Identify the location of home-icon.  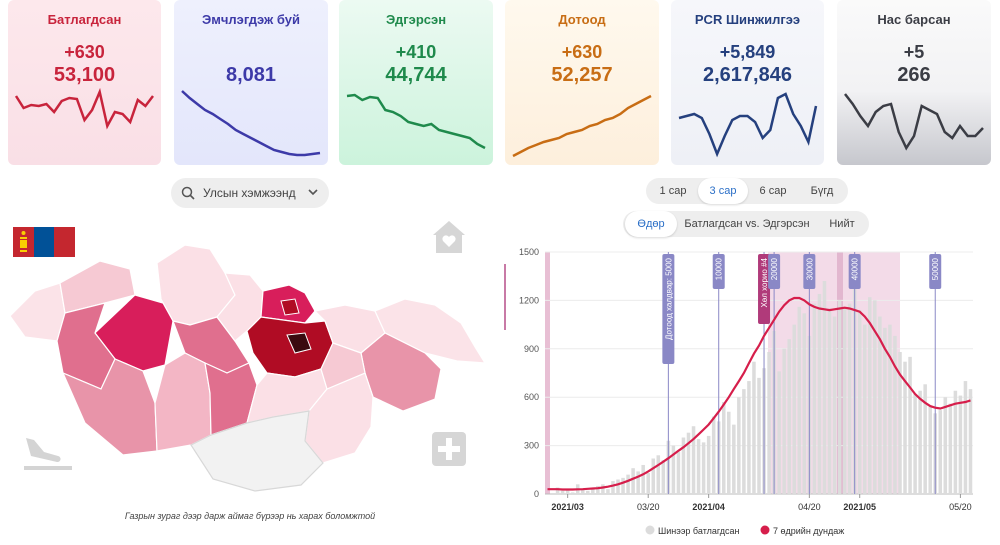
(449, 237).